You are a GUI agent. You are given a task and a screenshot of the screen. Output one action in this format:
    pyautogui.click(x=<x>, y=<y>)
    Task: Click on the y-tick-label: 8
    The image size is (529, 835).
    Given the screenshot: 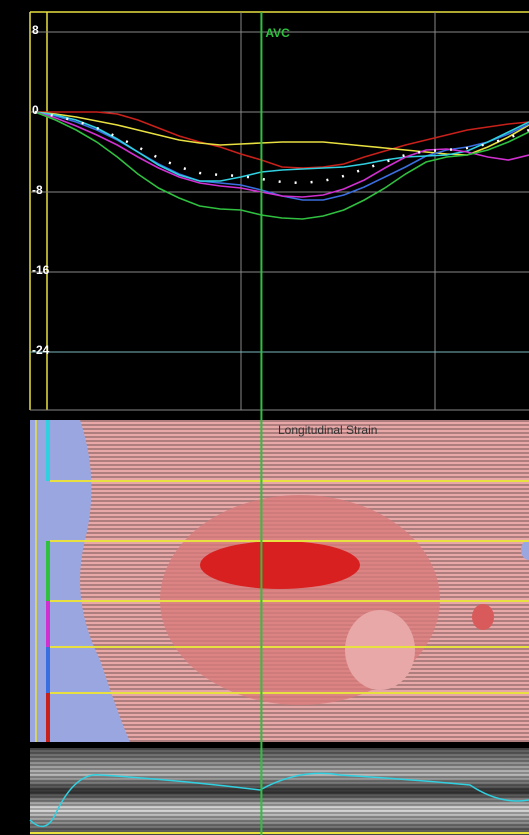 What is the action you would take?
    pyautogui.click(x=35, y=30)
    